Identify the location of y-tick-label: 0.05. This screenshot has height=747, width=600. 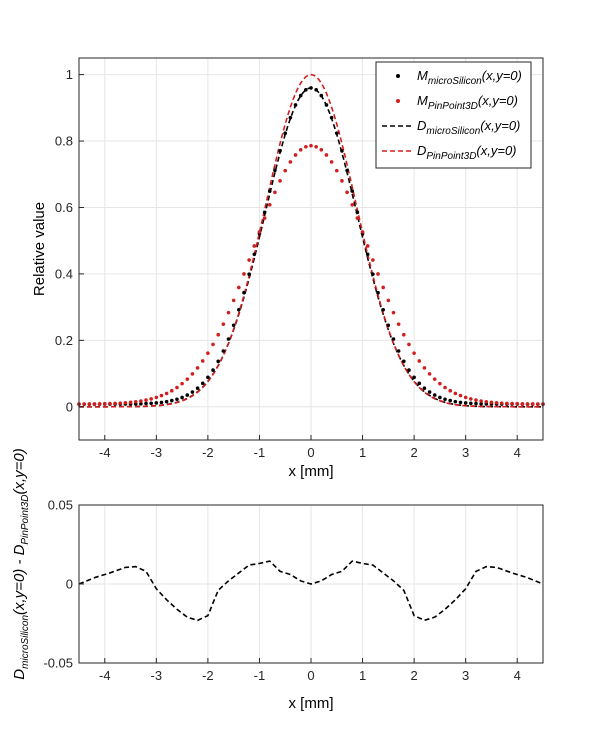
(60, 505).